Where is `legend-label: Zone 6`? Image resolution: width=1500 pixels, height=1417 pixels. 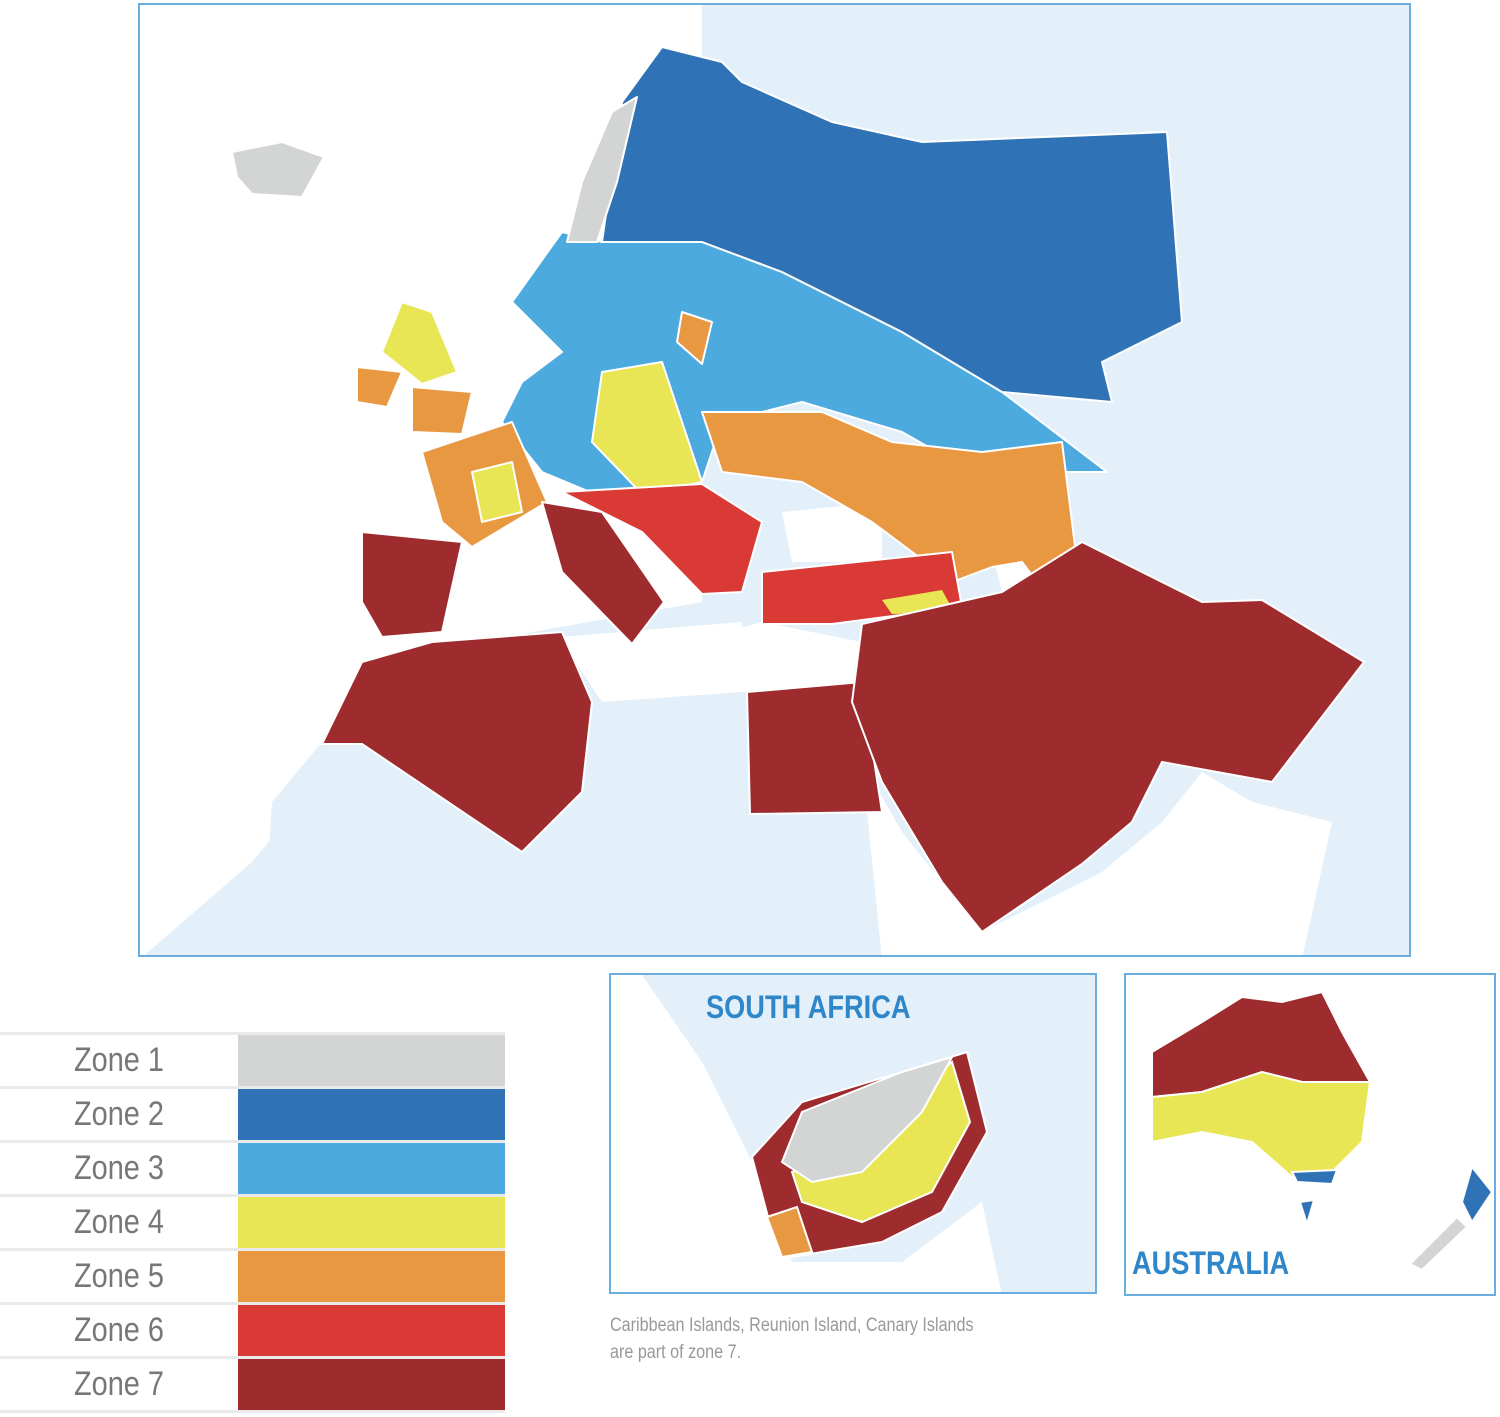
legend-label: Zone 6 is located at coordinates (119, 1330).